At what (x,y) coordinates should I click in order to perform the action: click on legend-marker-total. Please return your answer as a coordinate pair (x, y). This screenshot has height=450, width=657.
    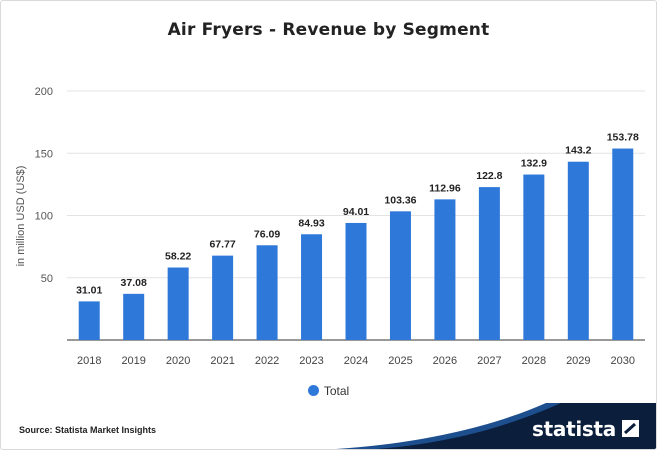
    Looking at the image, I should click on (313, 390).